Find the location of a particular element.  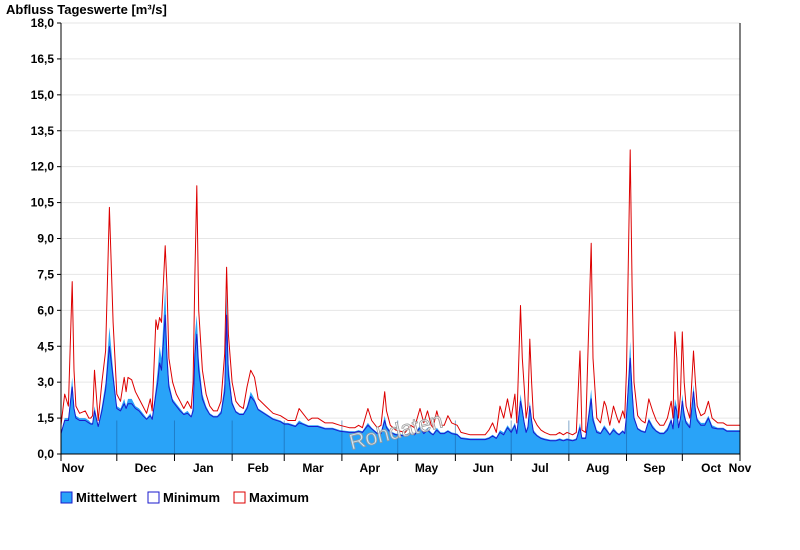

legend-swatch-maximum is located at coordinates (239, 497).